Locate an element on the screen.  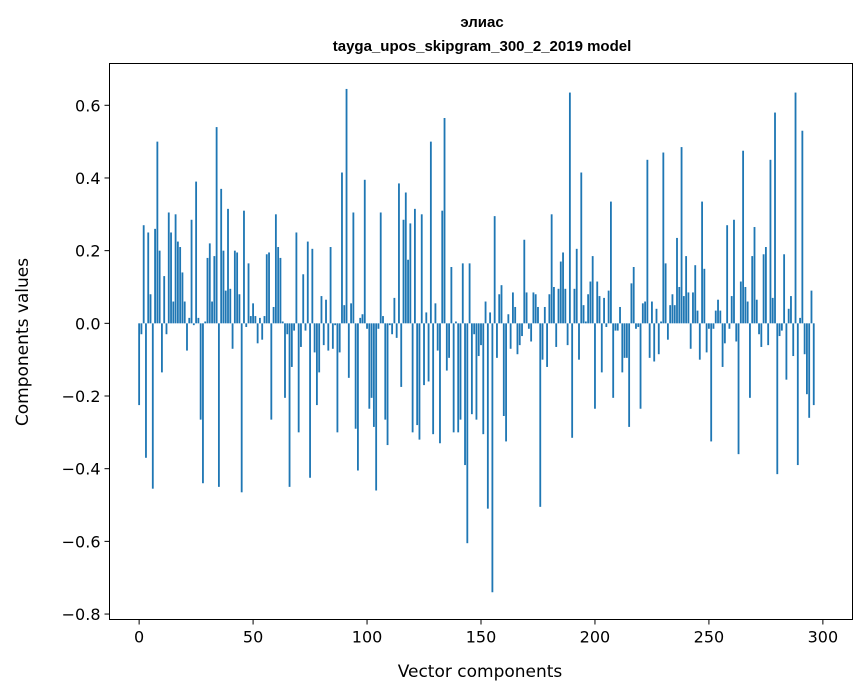
y-tick-label: 0.6 is located at coordinates (87, 105).